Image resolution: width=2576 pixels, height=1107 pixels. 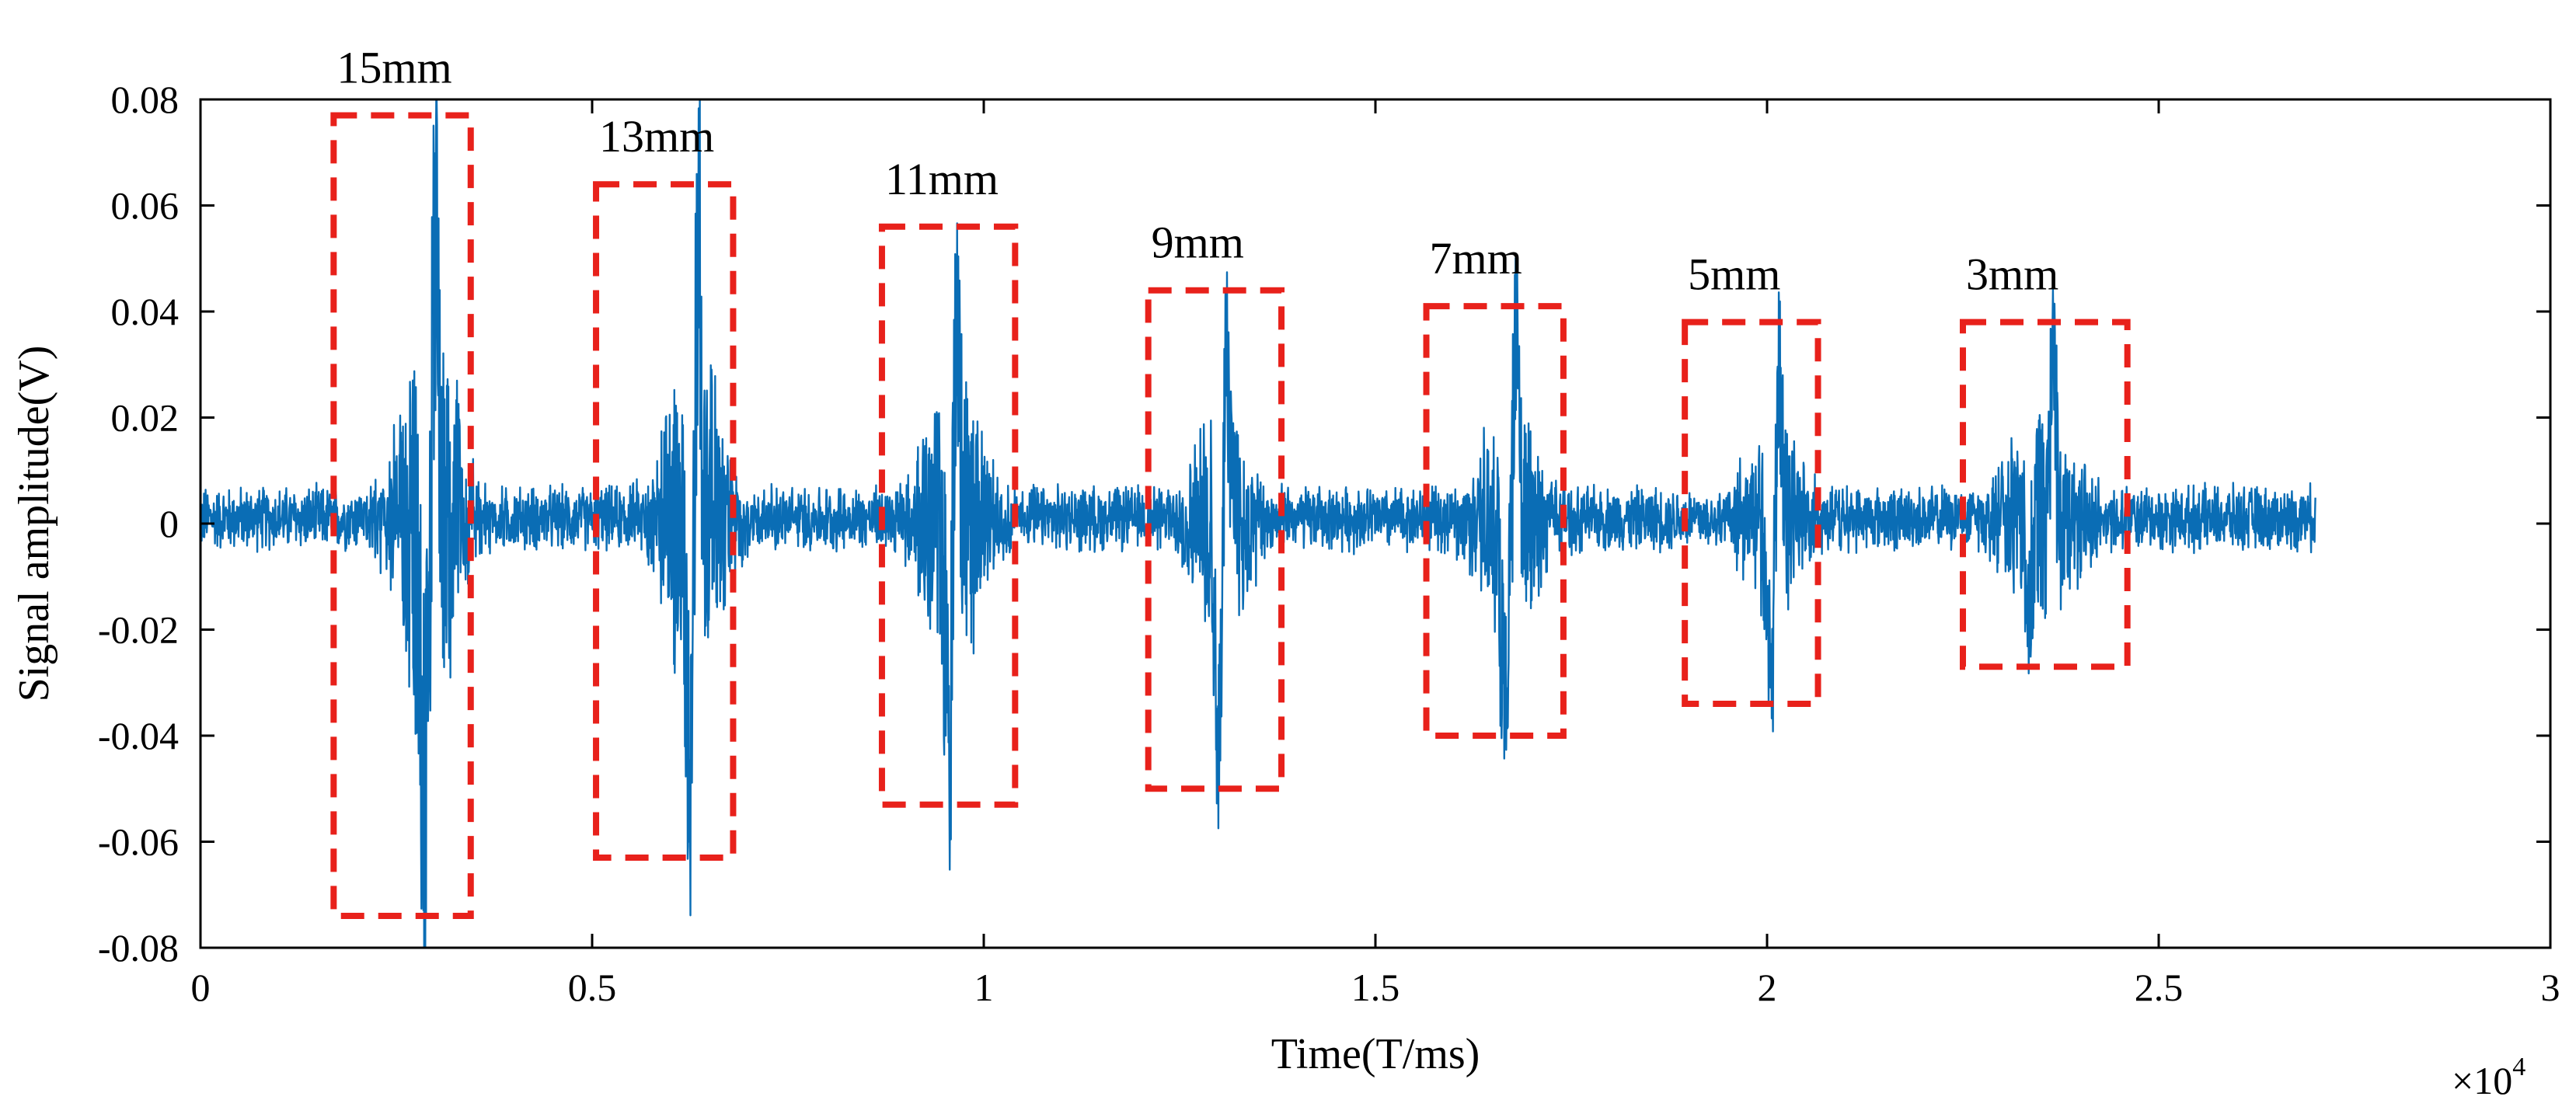 I want to click on y-tick-label: -0.02, so click(x=138, y=630).